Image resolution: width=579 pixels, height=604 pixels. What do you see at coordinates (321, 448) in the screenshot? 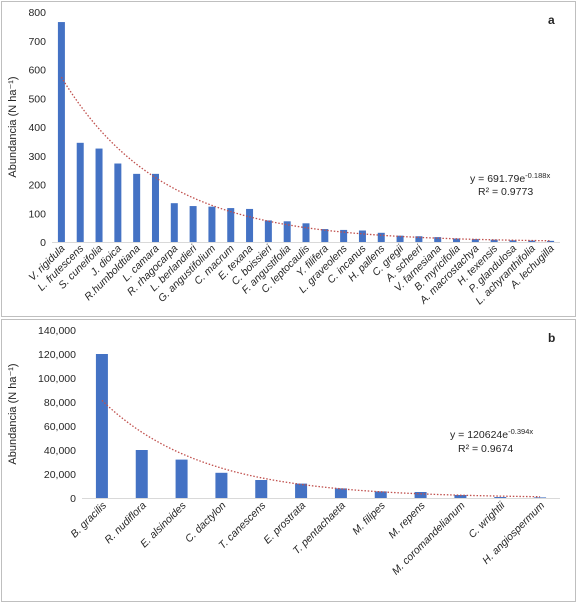
I see `trendline` at bounding box center [321, 448].